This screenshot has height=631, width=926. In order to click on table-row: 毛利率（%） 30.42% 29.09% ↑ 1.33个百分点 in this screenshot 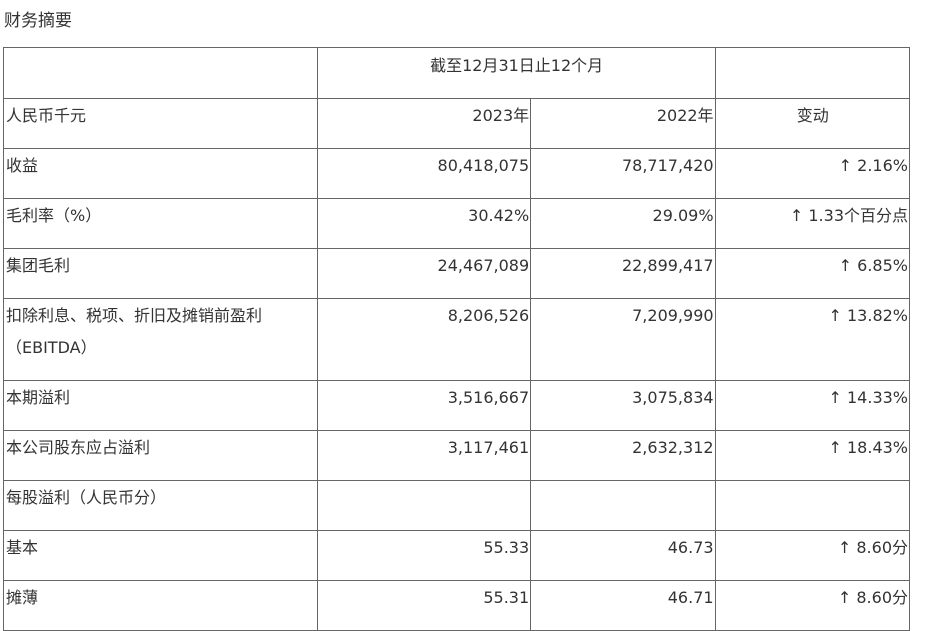, I will do `click(457, 223)`.